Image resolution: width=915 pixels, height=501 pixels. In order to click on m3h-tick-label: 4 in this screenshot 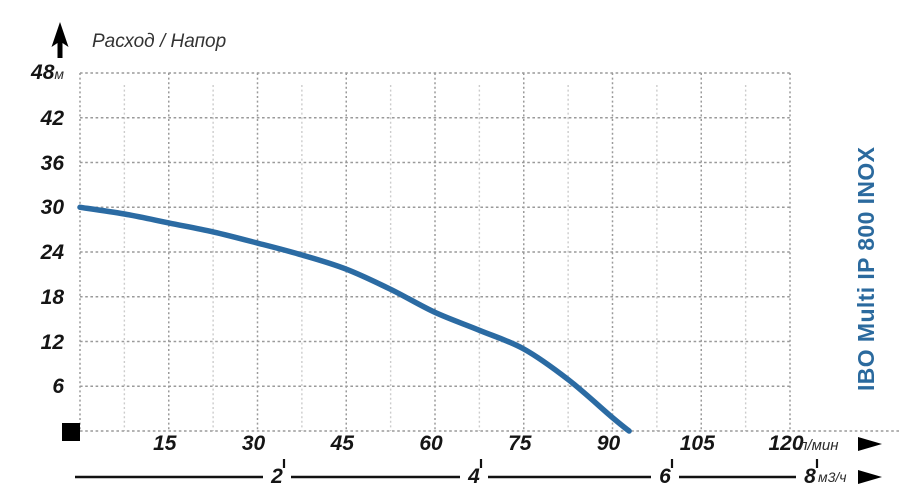, I will do `click(474, 476)`.